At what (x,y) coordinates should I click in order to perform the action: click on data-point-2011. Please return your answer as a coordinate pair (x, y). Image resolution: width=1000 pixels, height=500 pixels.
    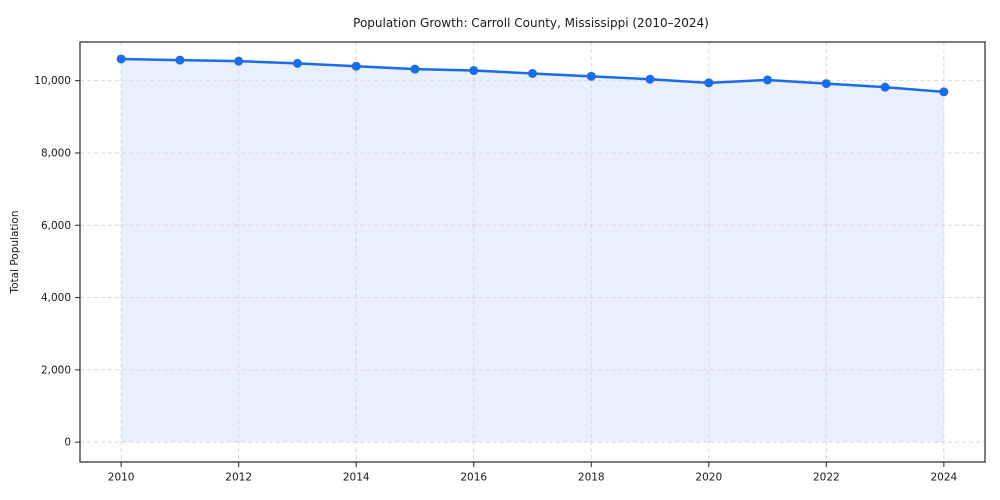
    Looking at the image, I should click on (180, 60).